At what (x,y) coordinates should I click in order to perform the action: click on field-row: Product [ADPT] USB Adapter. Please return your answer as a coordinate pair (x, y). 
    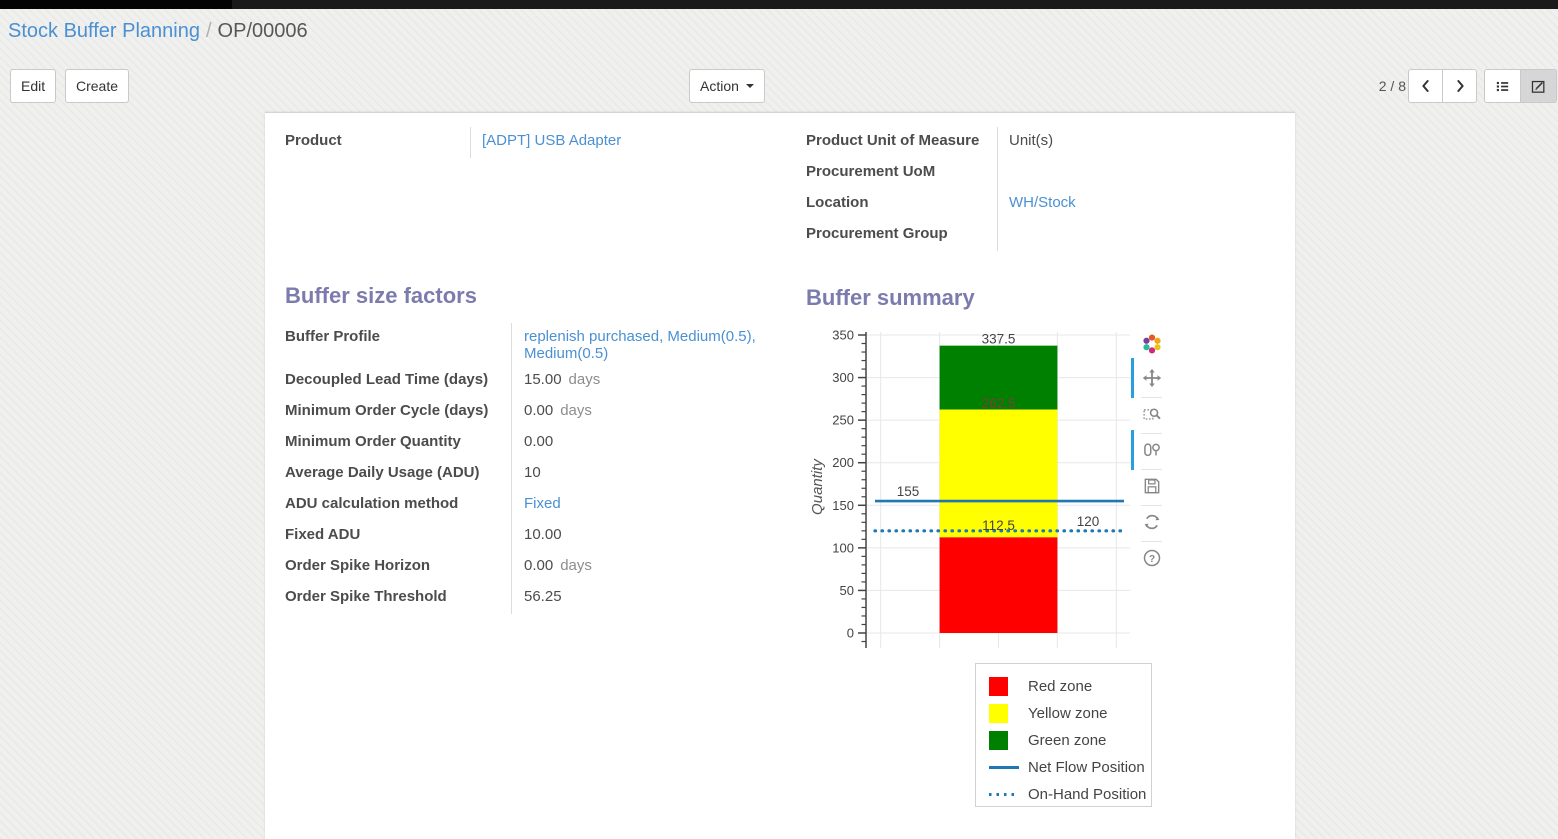
    Looking at the image, I should click on (537, 142).